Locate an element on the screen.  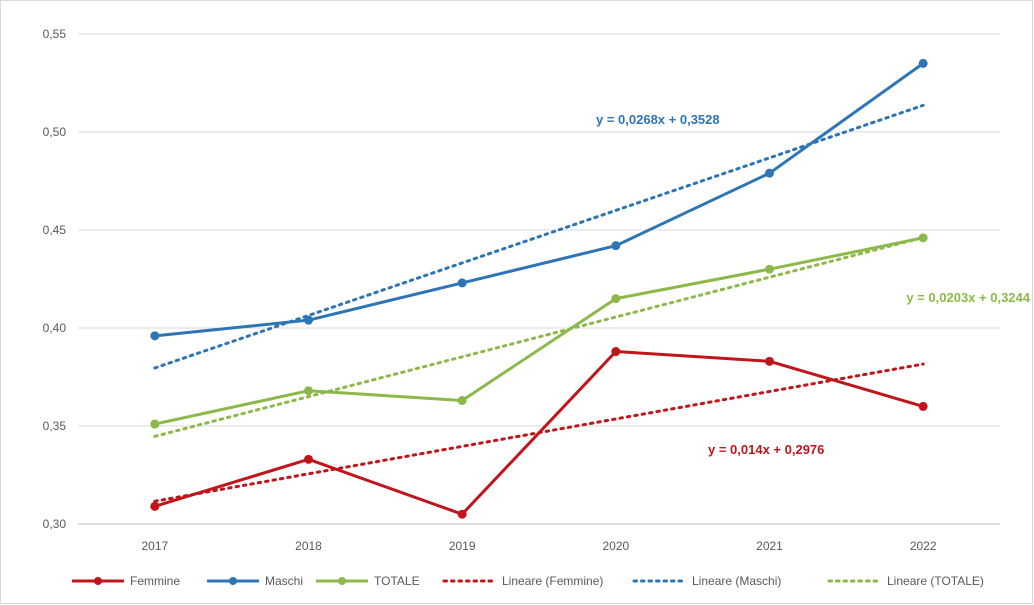
x-tick-label: 2017 is located at coordinates (154, 546).